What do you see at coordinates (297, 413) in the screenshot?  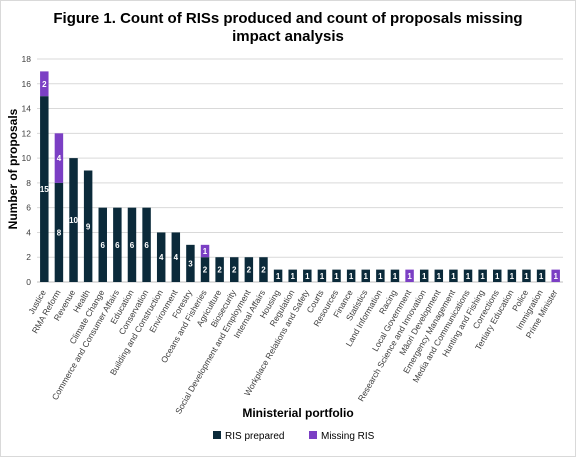 I see `x-axis-title: Ministerial portfolio` at bounding box center [297, 413].